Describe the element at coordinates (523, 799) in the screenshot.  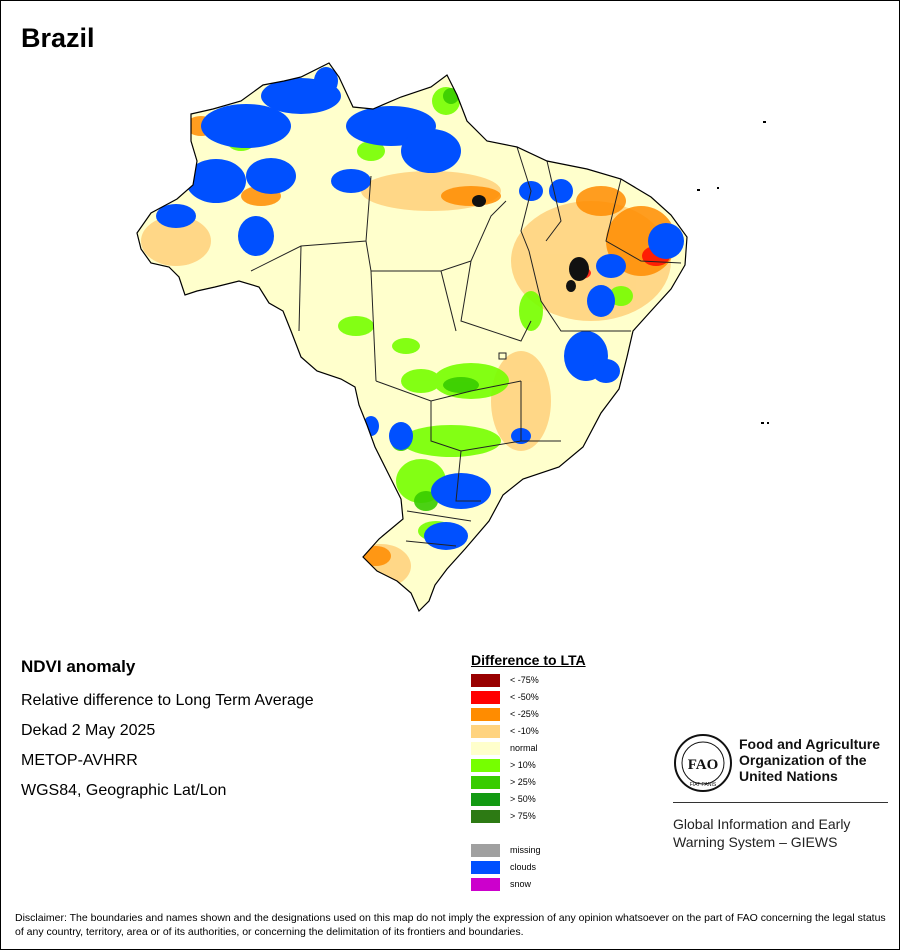
I see `legend-label: > 50%` at that location.